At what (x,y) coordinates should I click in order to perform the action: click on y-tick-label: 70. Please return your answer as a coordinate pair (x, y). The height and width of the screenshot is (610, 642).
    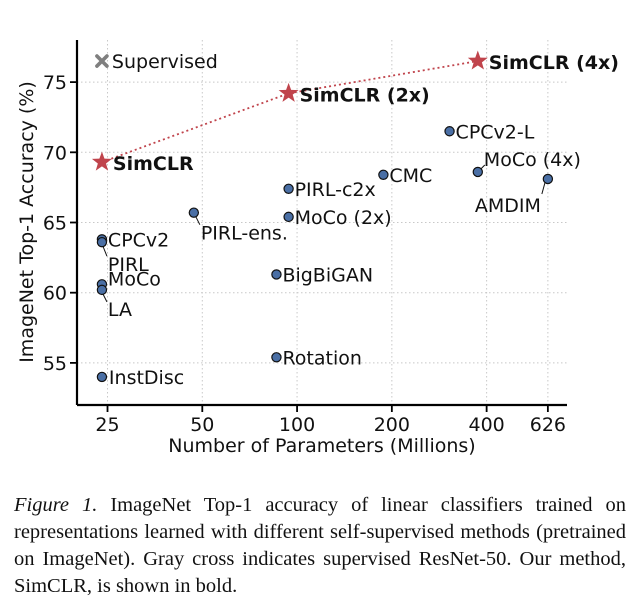
    Looking at the image, I should click on (55, 153).